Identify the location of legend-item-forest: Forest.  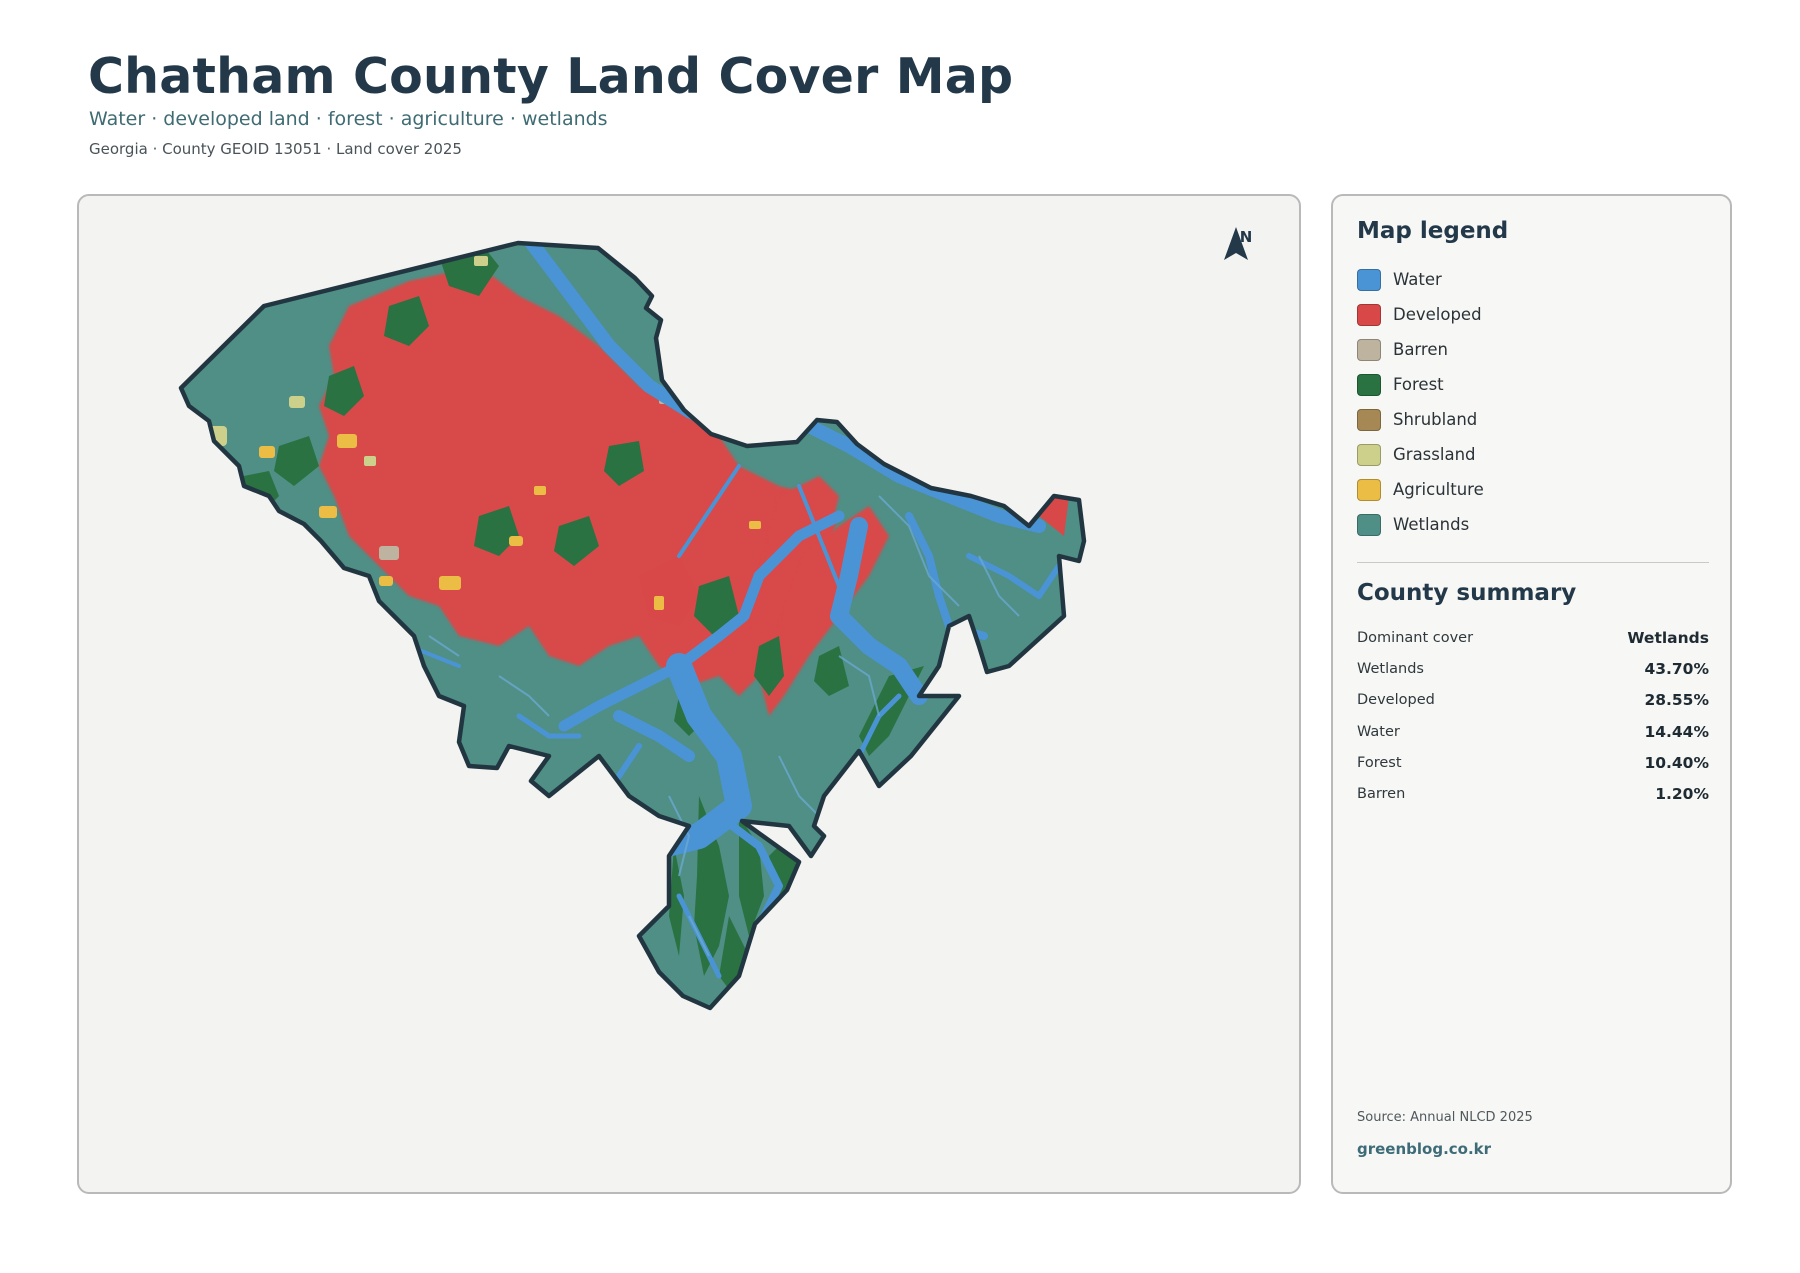
(1420, 384).